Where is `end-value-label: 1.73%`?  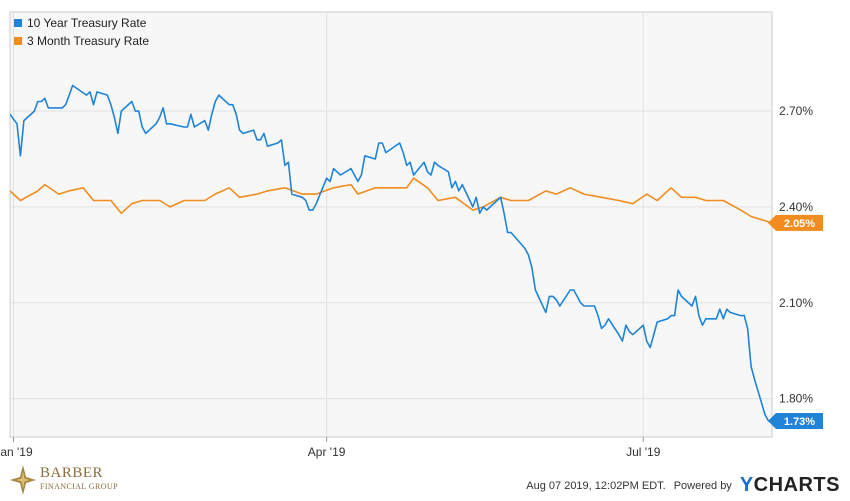
end-value-label: 1.73% is located at coordinates (799, 422).